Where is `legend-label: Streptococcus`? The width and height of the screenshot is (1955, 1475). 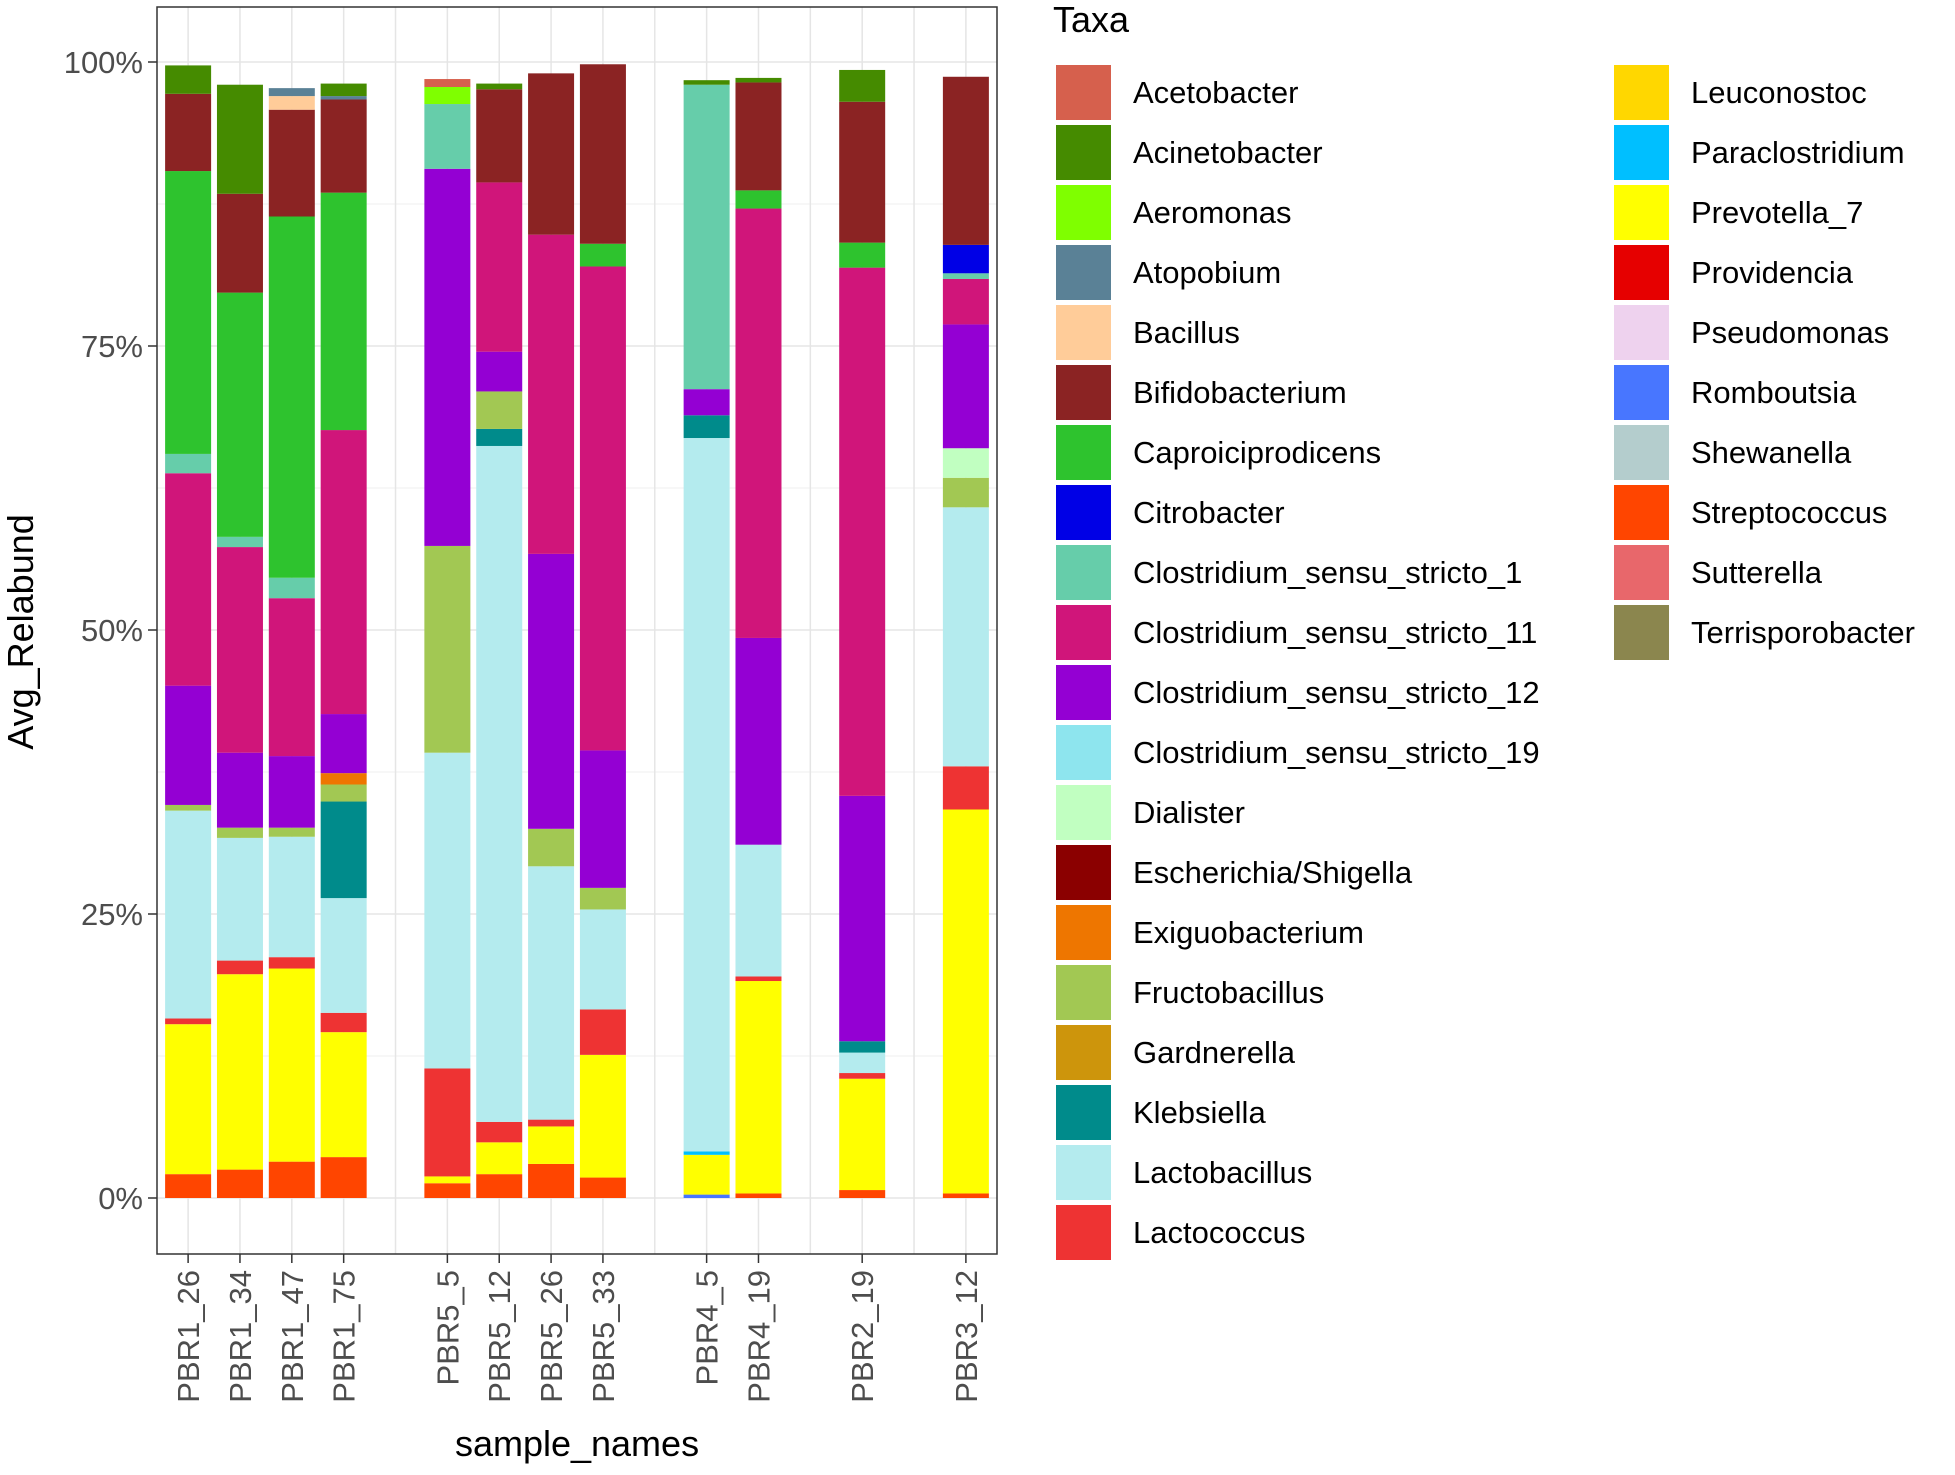
legend-label: Streptococcus is located at coordinates (1789, 512).